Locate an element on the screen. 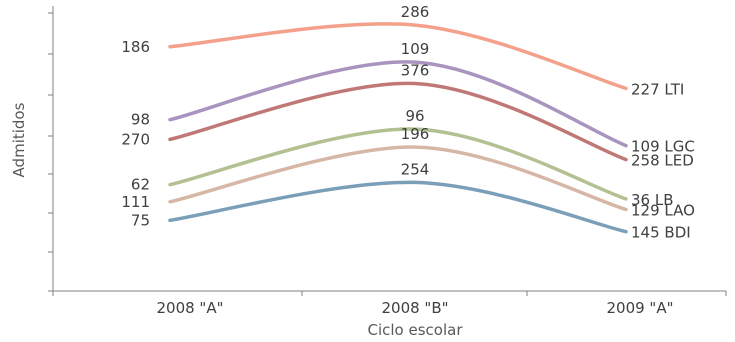 The height and width of the screenshot is (342, 735). series-line-lb is located at coordinates (398, 164).